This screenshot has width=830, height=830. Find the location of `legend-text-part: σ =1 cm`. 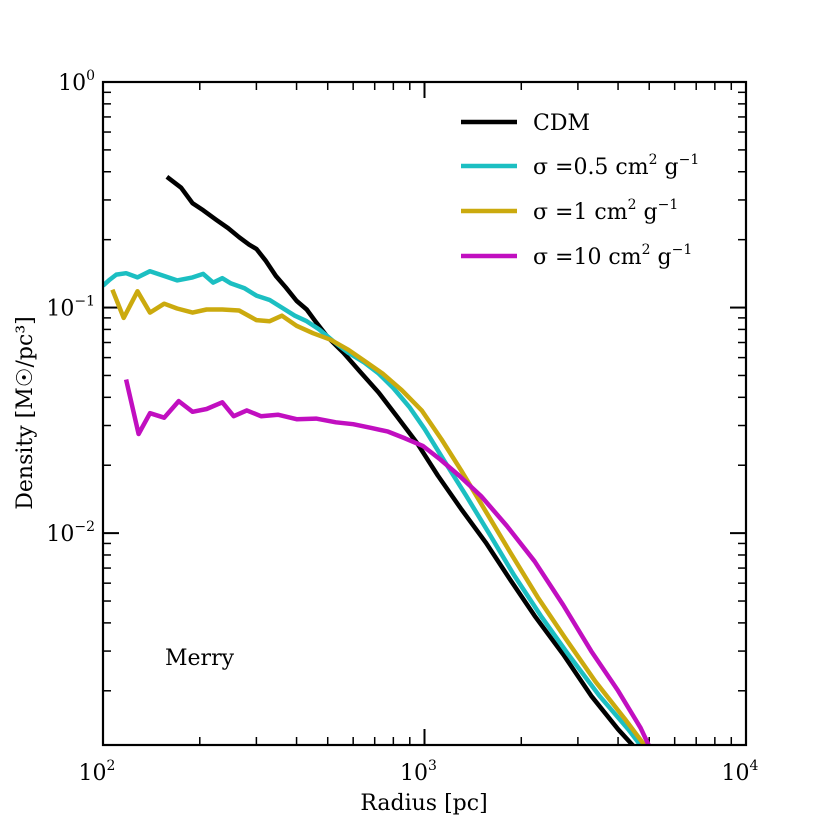

legend-text-part: σ =1 cm is located at coordinates (580, 212).